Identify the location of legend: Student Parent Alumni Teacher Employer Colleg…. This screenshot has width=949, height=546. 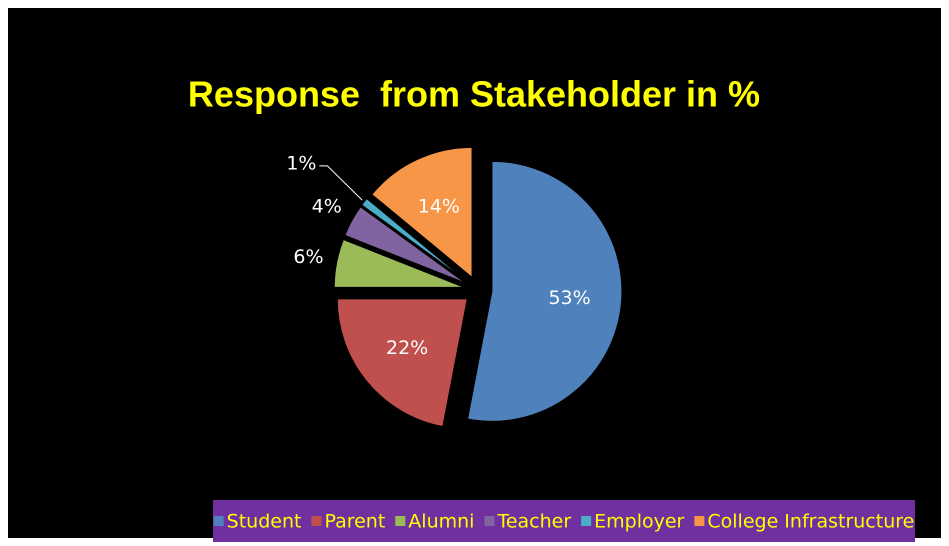
(563, 522).